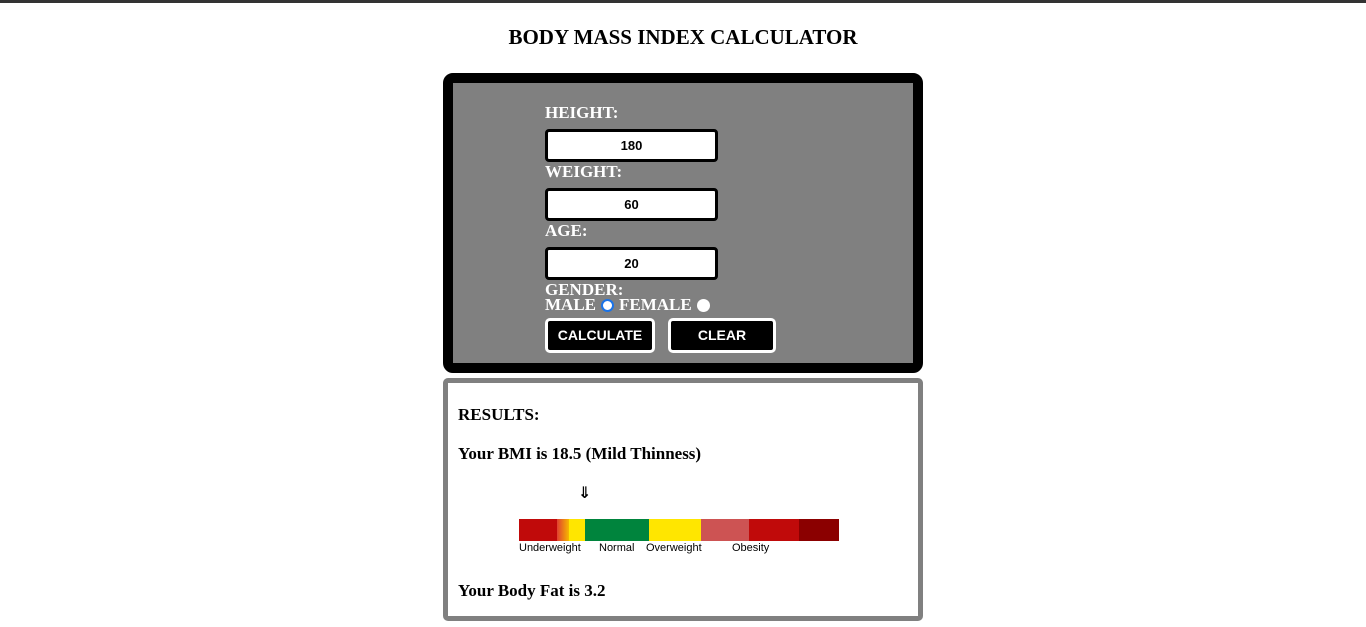 Image resolution: width=1366 pixels, height=627 pixels. What do you see at coordinates (577, 530) in the screenshot?
I see `scale-segment-mild-thinness` at bounding box center [577, 530].